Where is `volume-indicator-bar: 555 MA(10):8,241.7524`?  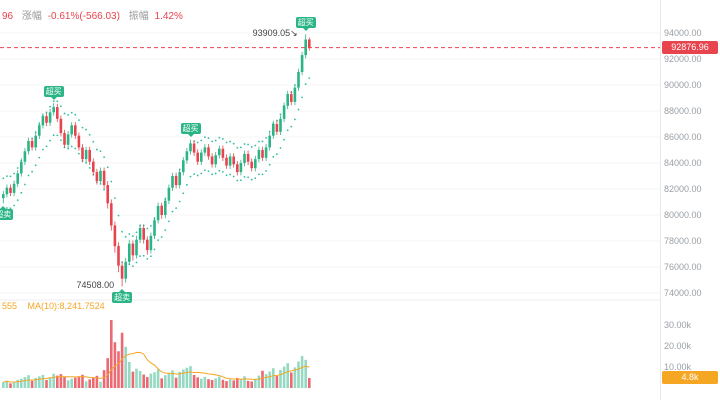 volume-indicator-bar: 555 MA(10):8,241.7524 is located at coordinates (57, 306).